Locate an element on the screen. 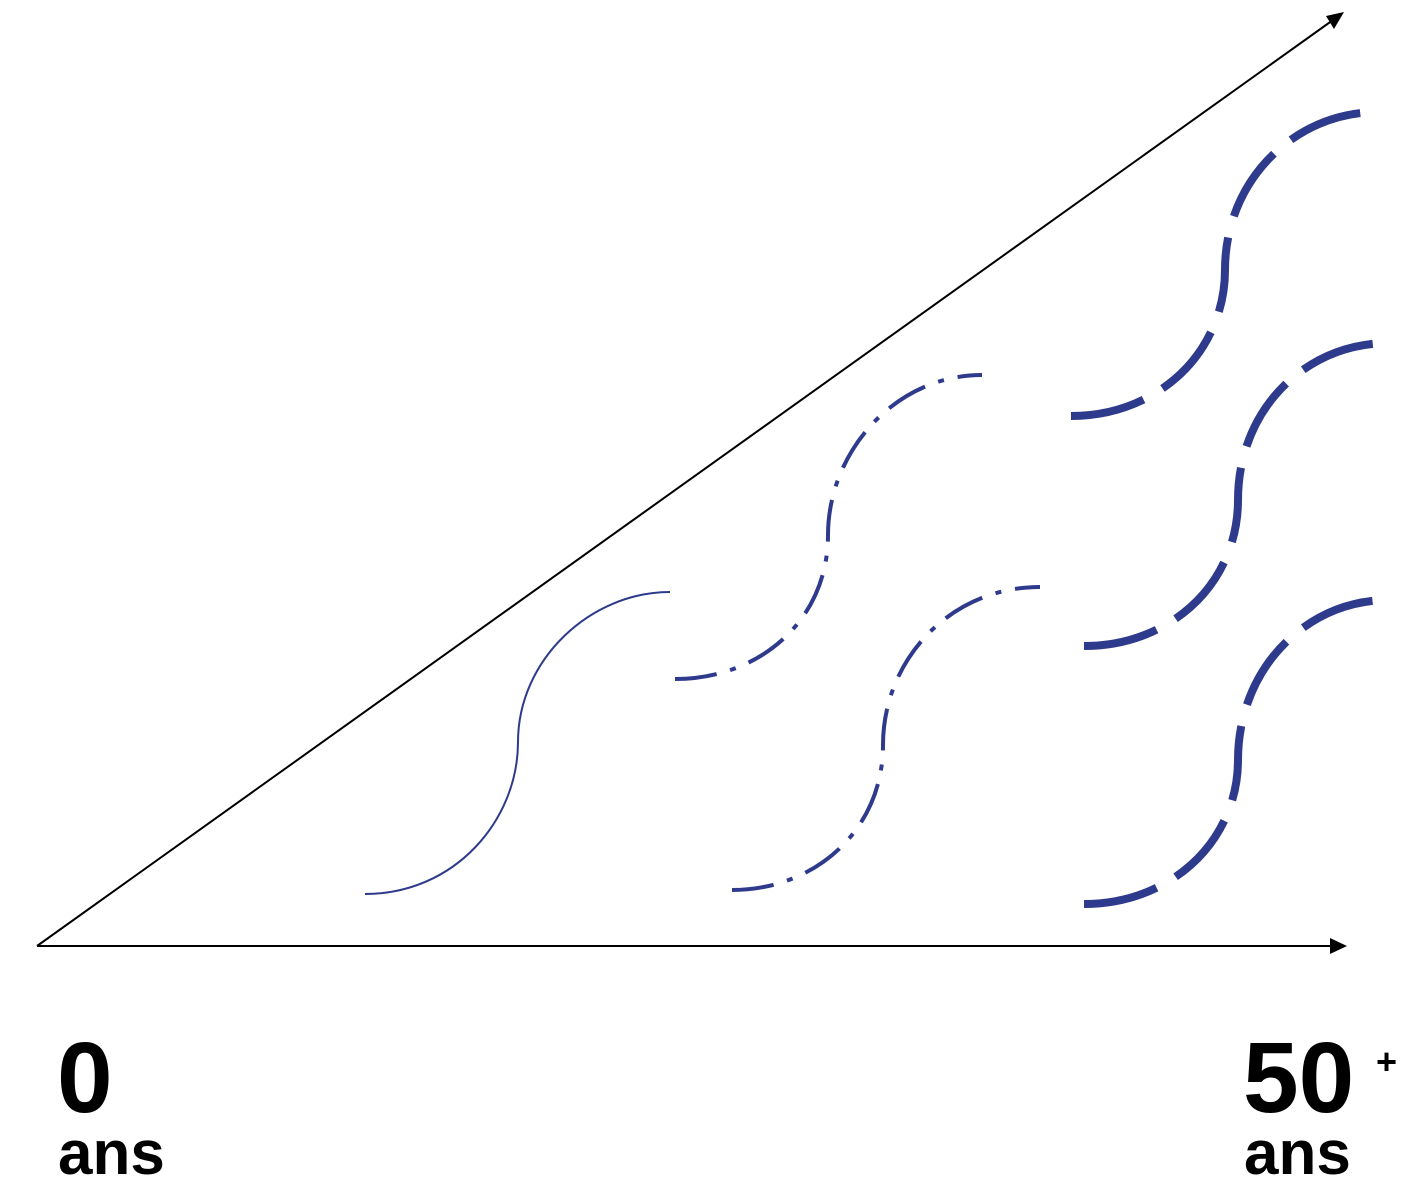  curve-stage-2-lower is located at coordinates (886, 738).